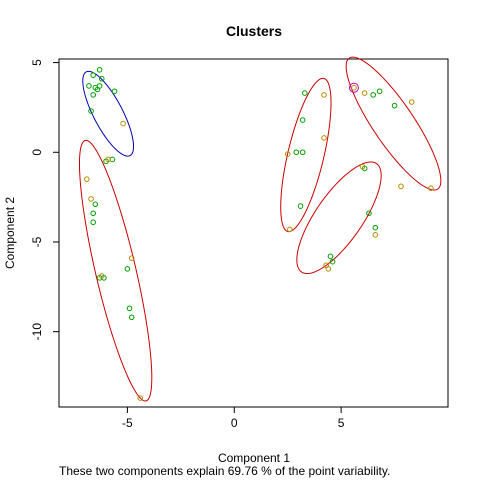 This screenshot has height=480, width=480. I want to click on highlight-ring, so click(353, 87).